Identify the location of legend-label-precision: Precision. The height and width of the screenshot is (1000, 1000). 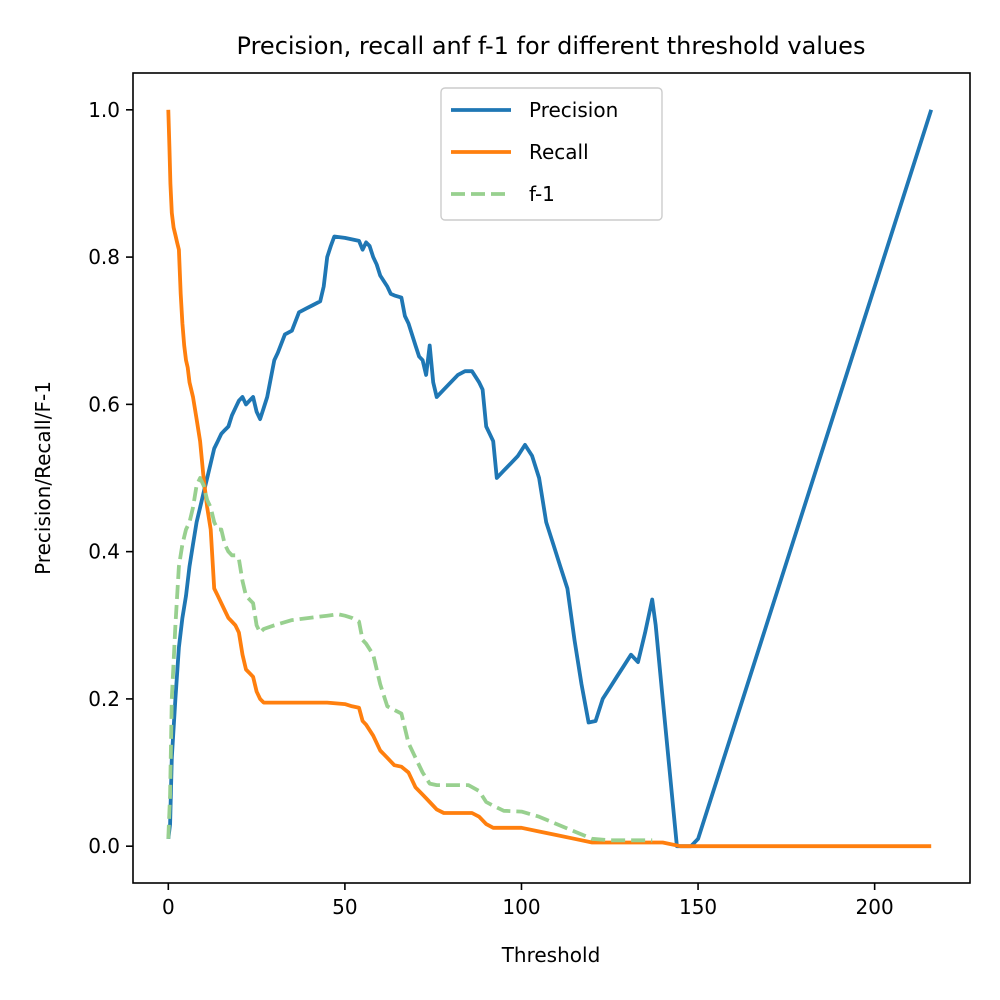
(573, 110).